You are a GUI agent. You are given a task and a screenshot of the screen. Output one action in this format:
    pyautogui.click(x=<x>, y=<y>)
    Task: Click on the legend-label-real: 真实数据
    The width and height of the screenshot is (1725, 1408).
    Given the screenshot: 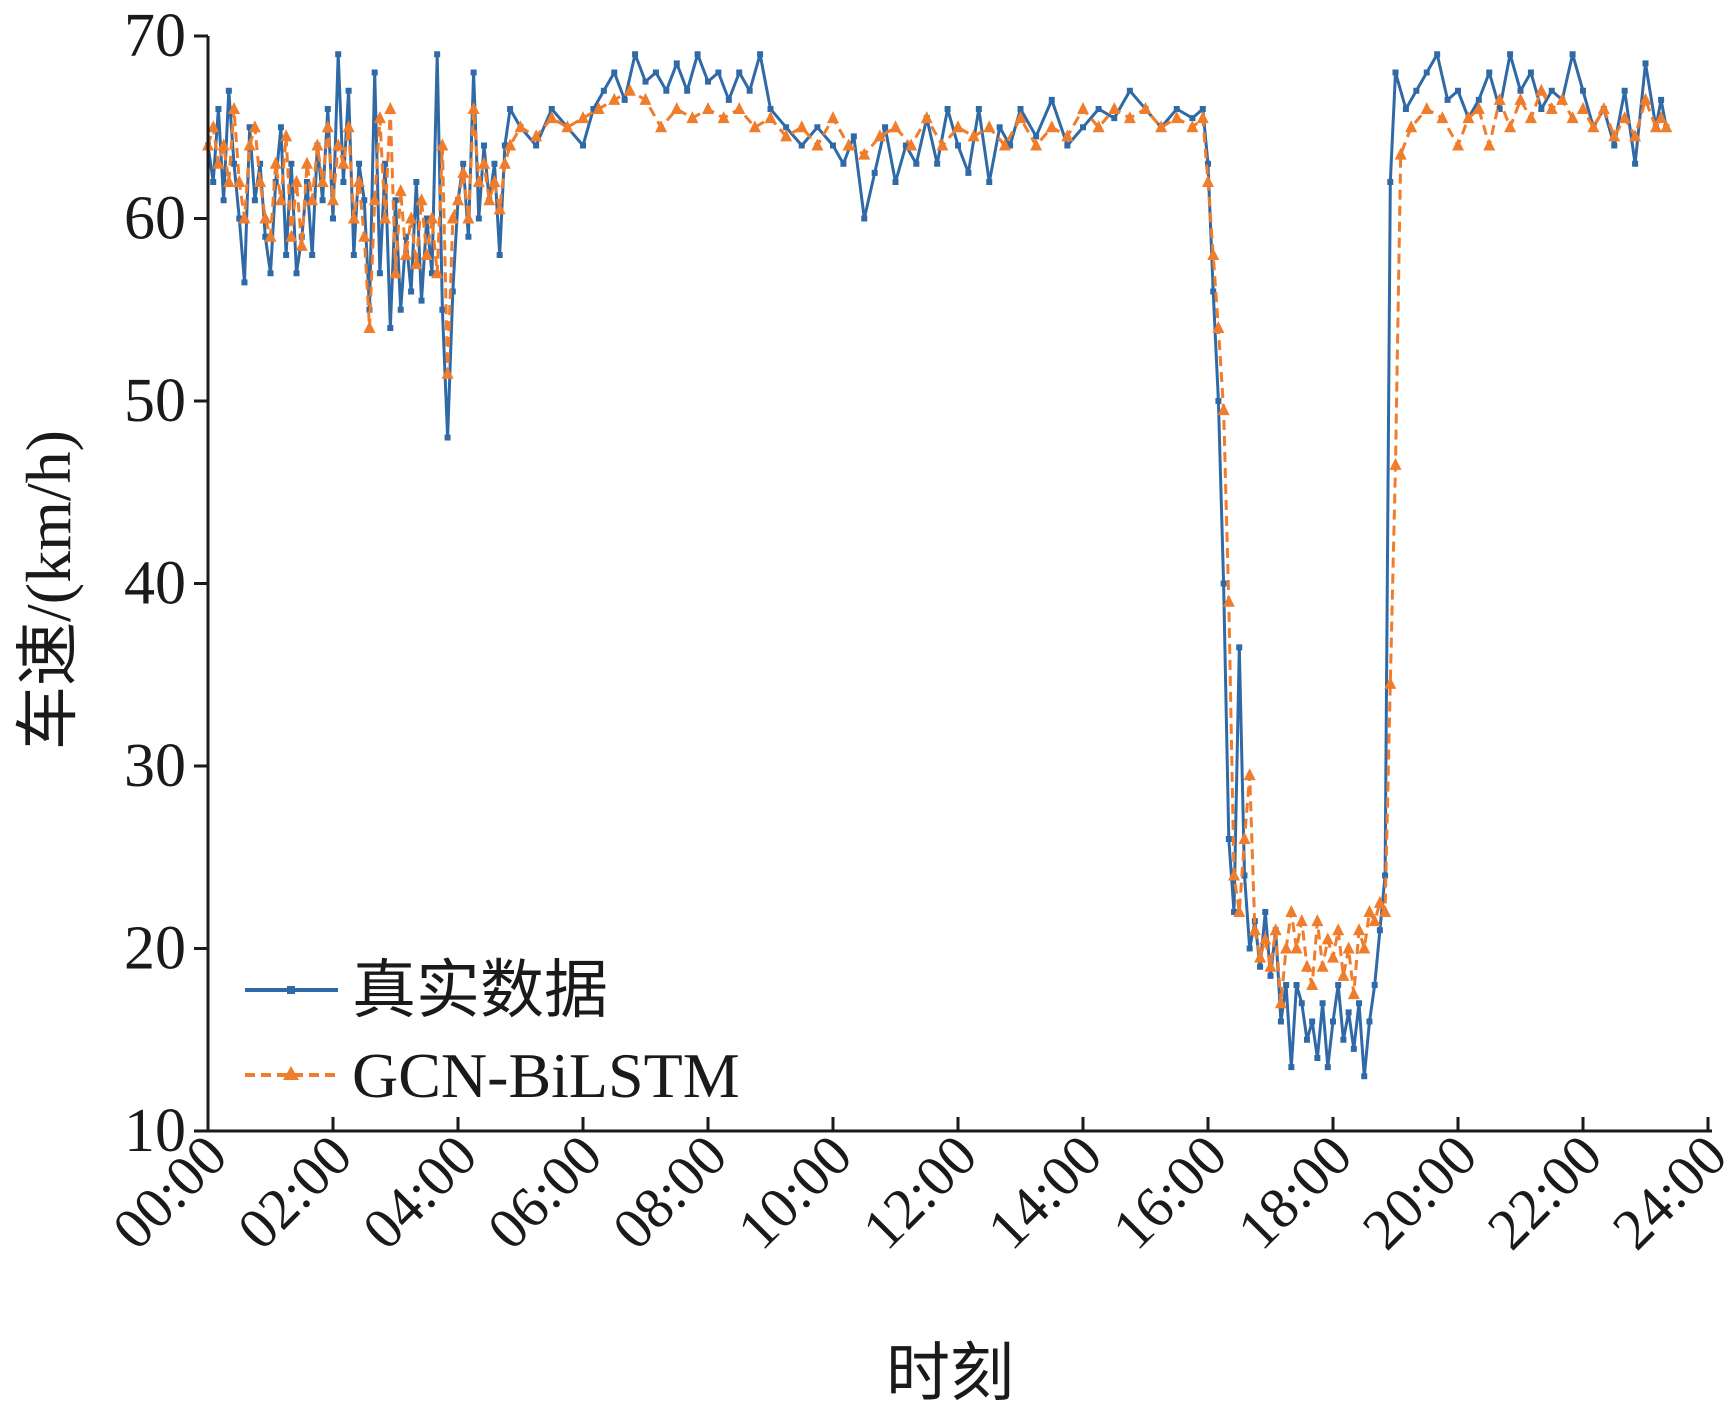 What is the action you would take?
    pyautogui.click(x=480, y=990)
    